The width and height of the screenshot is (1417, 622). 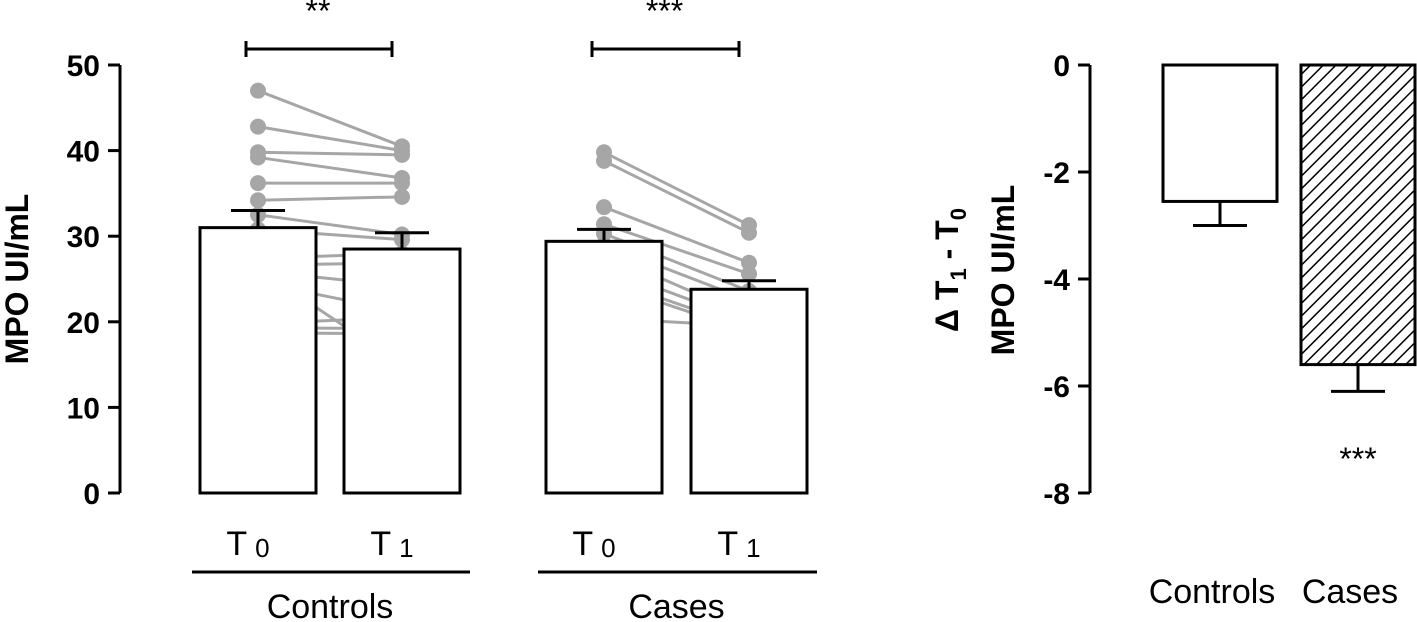 I want to click on left-y-axis-title: MPO UI/mL, so click(x=17, y=279).